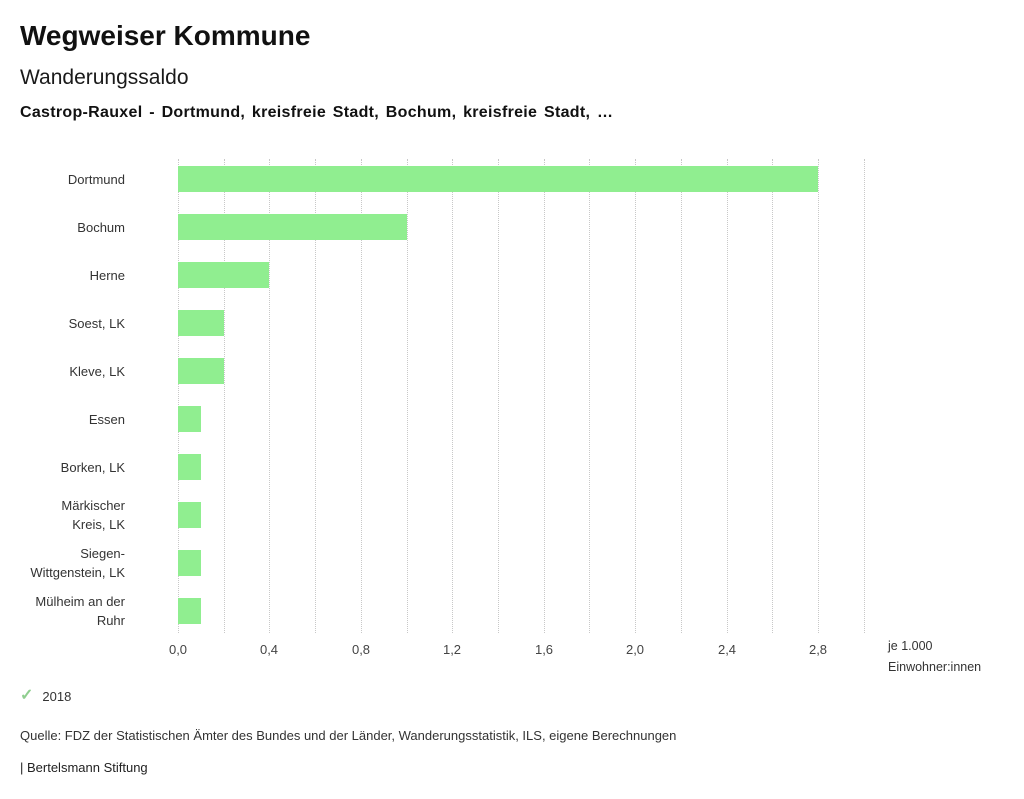  What do you see at coordinates (165, 35) in the screenshot?
I see `page-title: Wegweiser Kommune` at bounding box center [165, 35].